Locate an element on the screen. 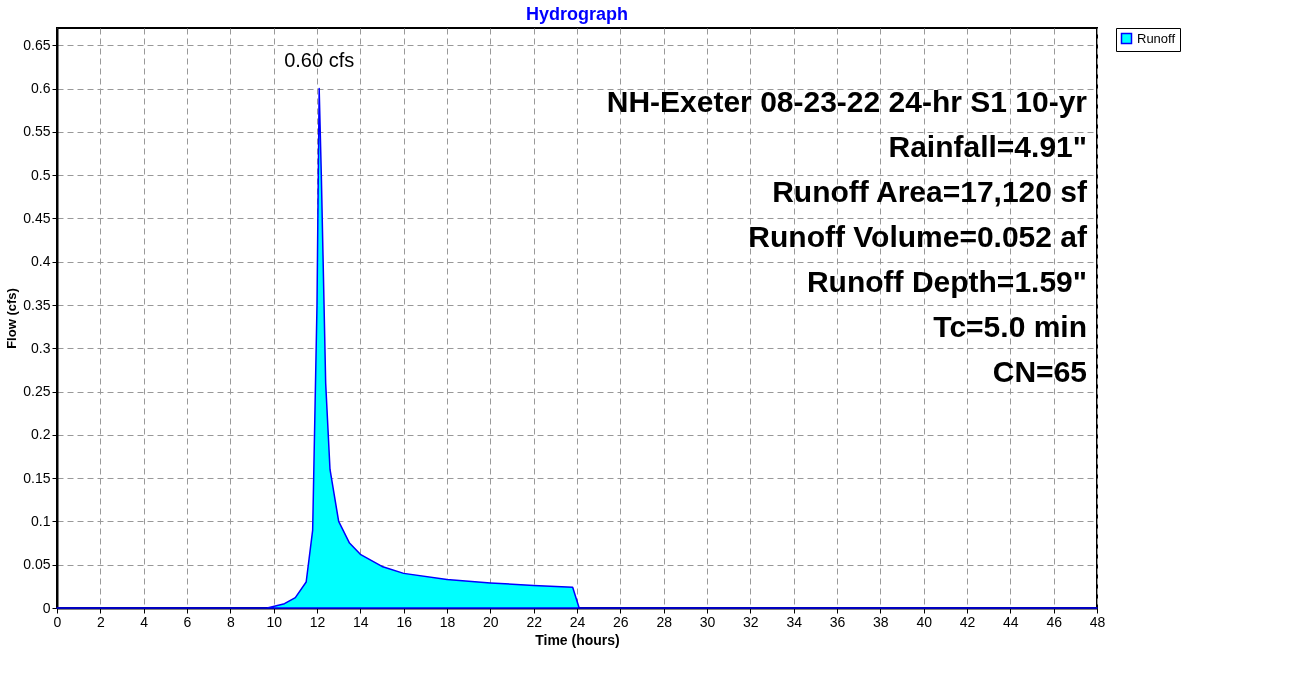  annotation: Runoff Area=17,120 sf is located at coordinates (930, 191).